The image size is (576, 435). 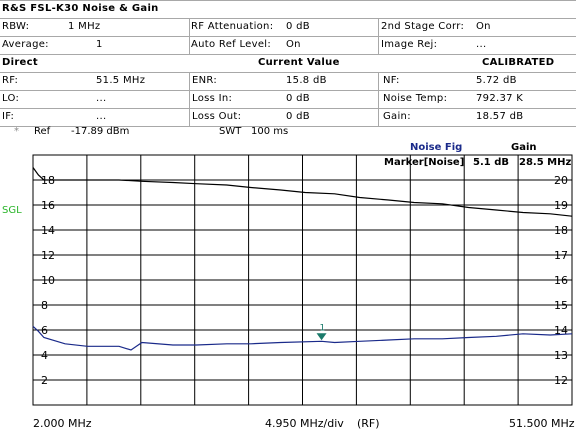 I want to click on marker-nf-value: 5.1 dB, so click(x=491, y=162).